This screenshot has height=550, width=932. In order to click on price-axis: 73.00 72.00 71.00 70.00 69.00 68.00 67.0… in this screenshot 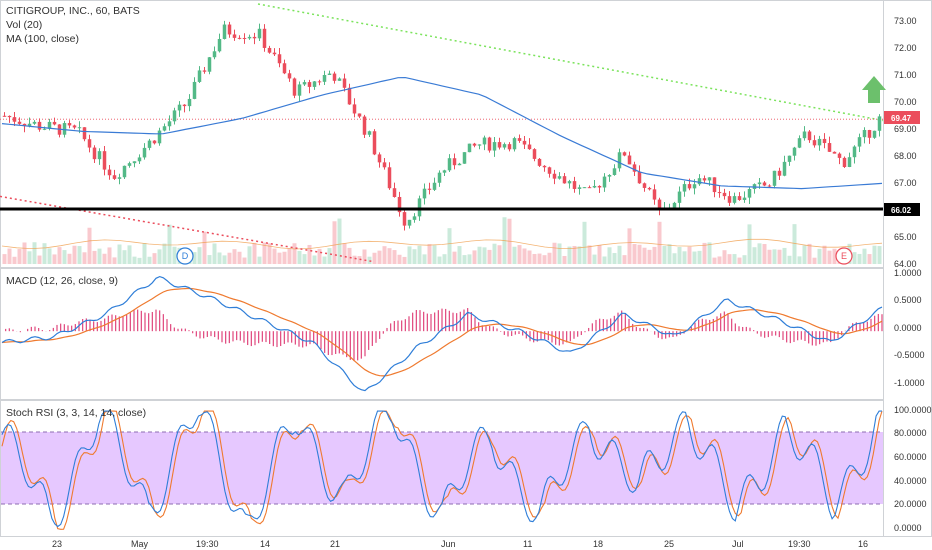, I will do `click(905, 142)`.